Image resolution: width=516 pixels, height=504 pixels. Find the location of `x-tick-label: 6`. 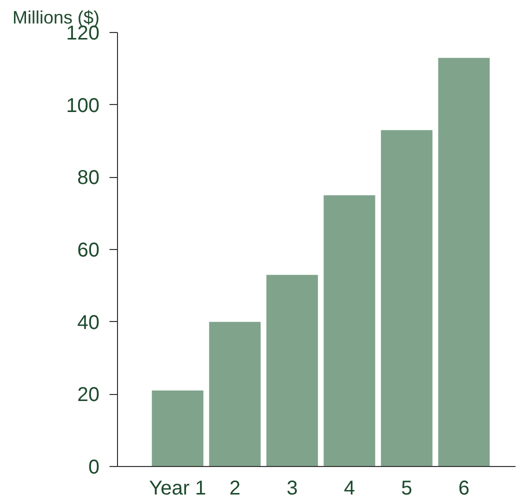

x-tick-label: 6 is located at coordinates (464, 489).